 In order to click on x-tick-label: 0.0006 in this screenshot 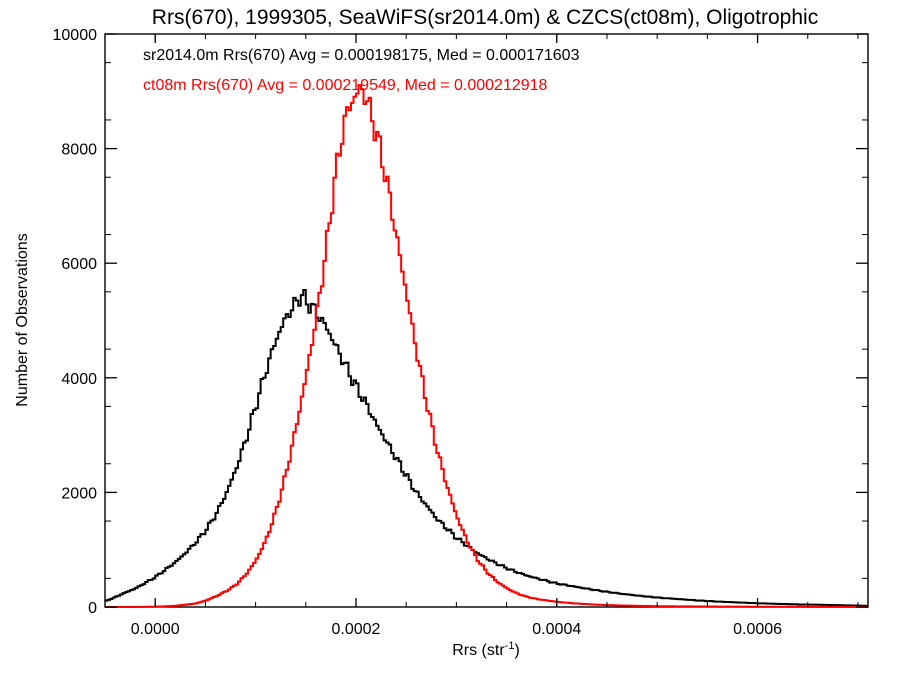, I will do `click(757, 629)`.